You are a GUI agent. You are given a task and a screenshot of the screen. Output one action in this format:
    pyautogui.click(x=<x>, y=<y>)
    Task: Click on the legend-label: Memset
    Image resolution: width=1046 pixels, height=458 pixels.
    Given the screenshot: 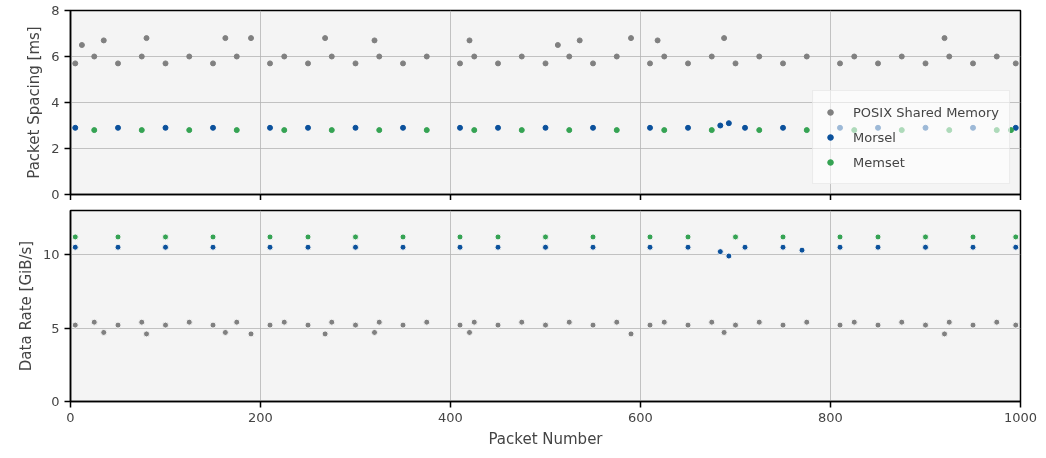 What is the action you would take?
    pyautogui.click(x=879, y=162)
    